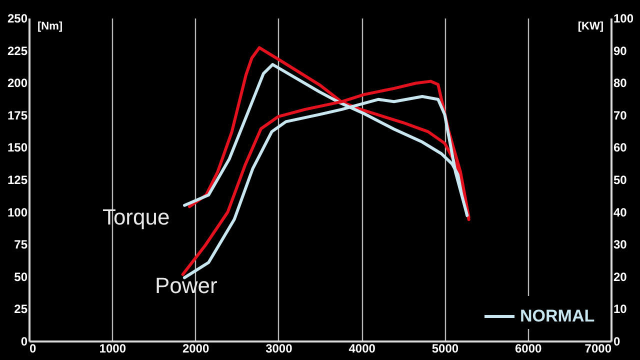 The image size is (640, 360). What do you see at coordinates (621, 83) in the screenshot?
I see `y2-tick-label: 80` at bounding box center [621, 83].